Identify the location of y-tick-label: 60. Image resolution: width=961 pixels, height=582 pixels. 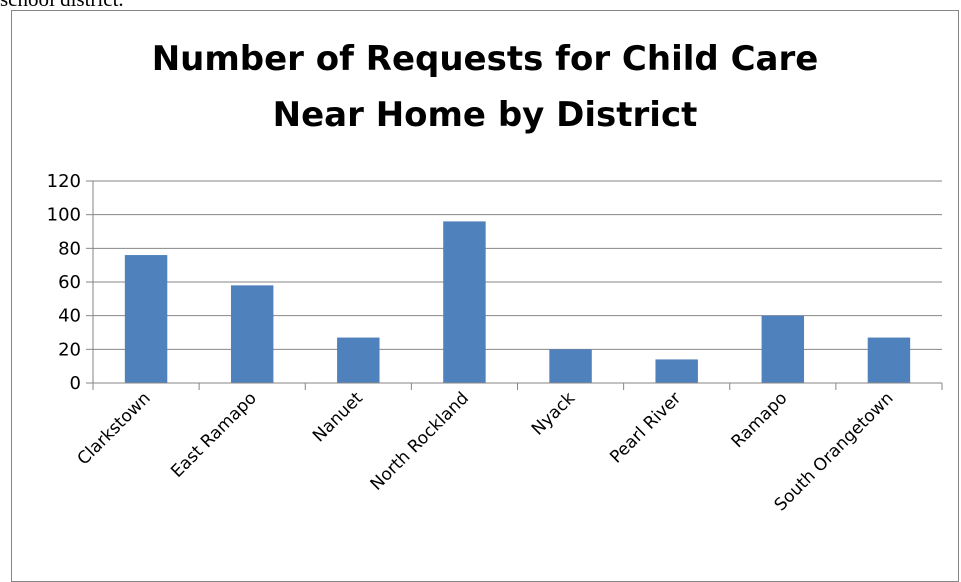
(69, 282).